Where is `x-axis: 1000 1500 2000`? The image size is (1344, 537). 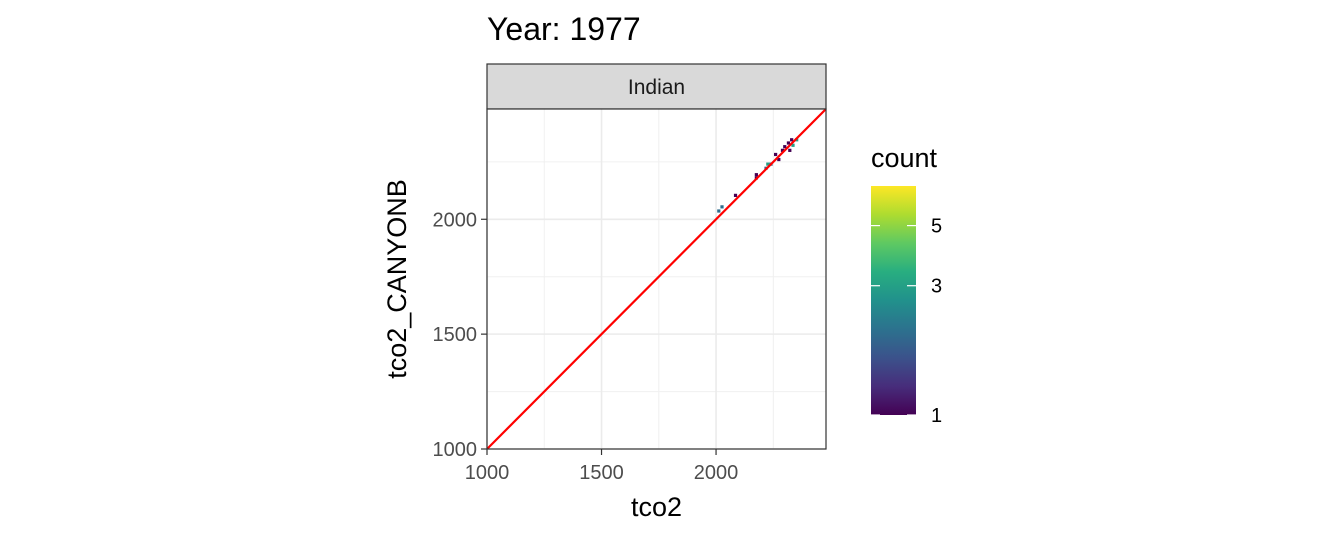
x-axis: 1000 1500 2000 is located at coordinates (602, 466).